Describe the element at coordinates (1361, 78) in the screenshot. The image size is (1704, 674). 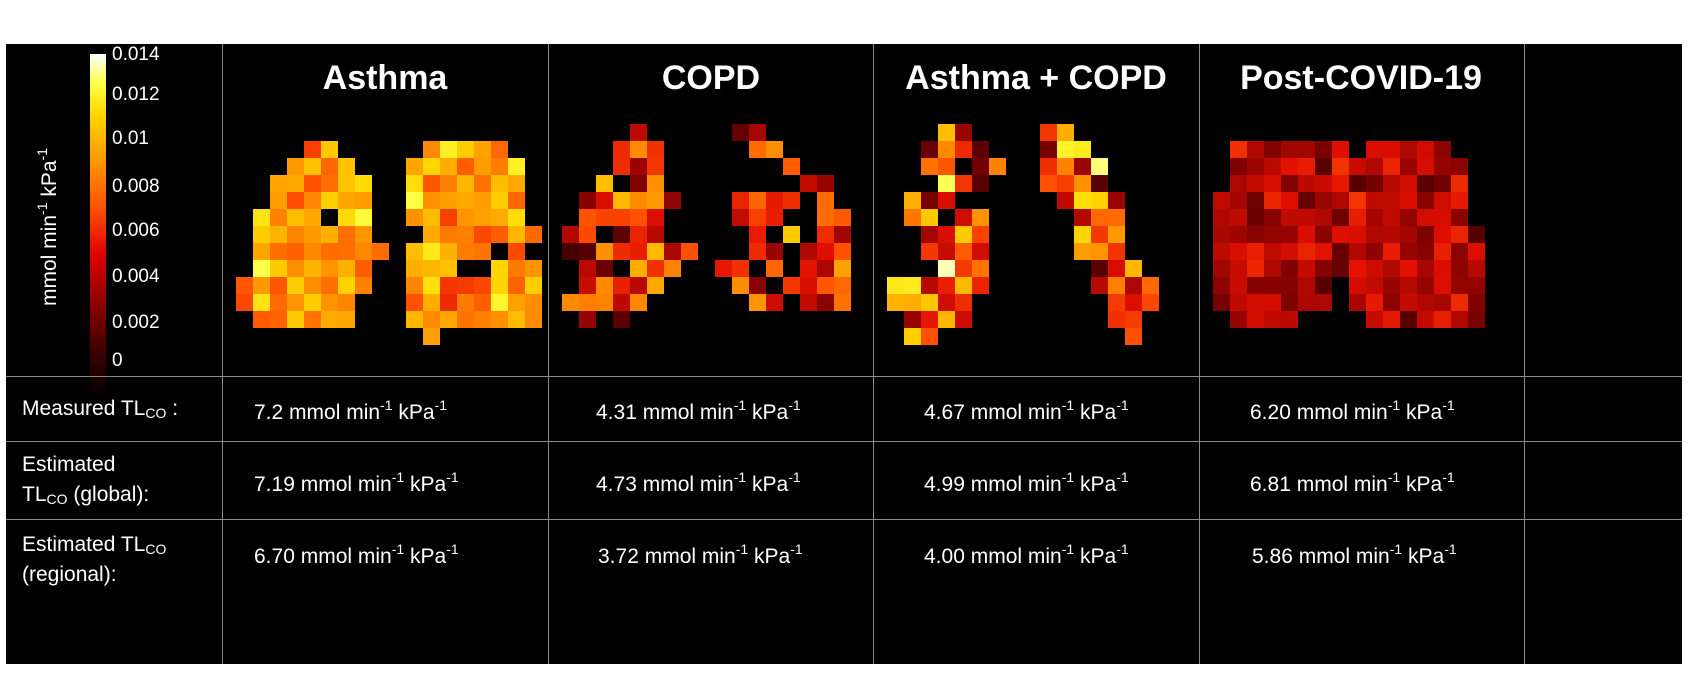
I see `column-title-post-covid: Post-COVID-19` at that location.